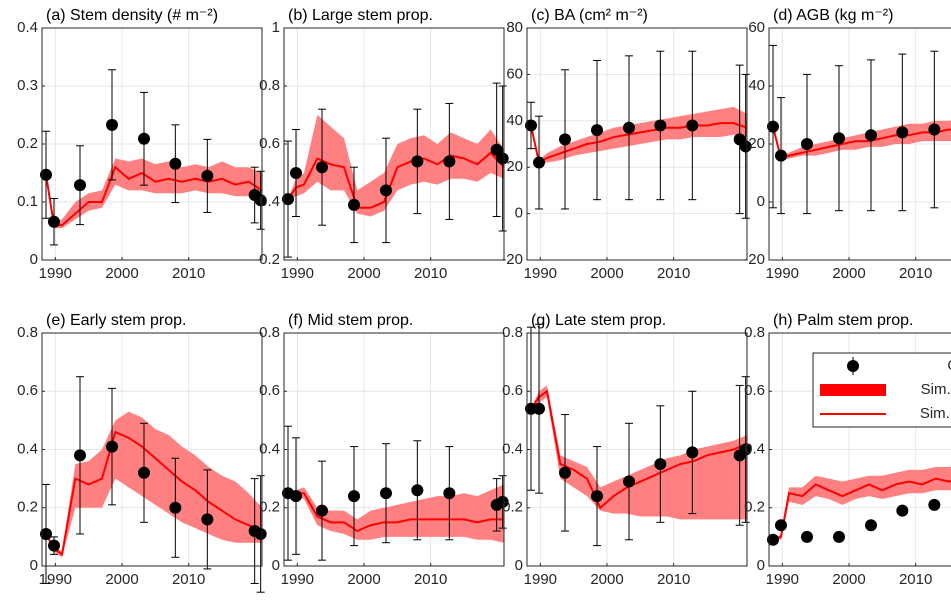  I want to click on y-tick-label: 60, so click(514, 73).